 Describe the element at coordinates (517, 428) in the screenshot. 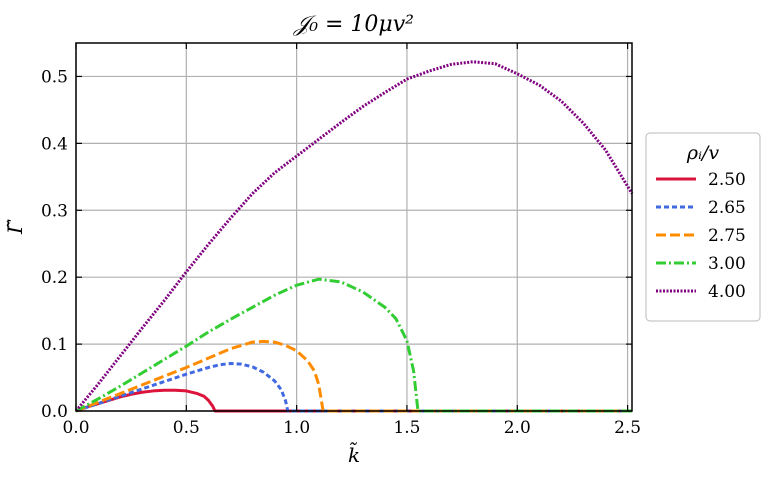

I see `x-tick-label: 2.0` at that location.